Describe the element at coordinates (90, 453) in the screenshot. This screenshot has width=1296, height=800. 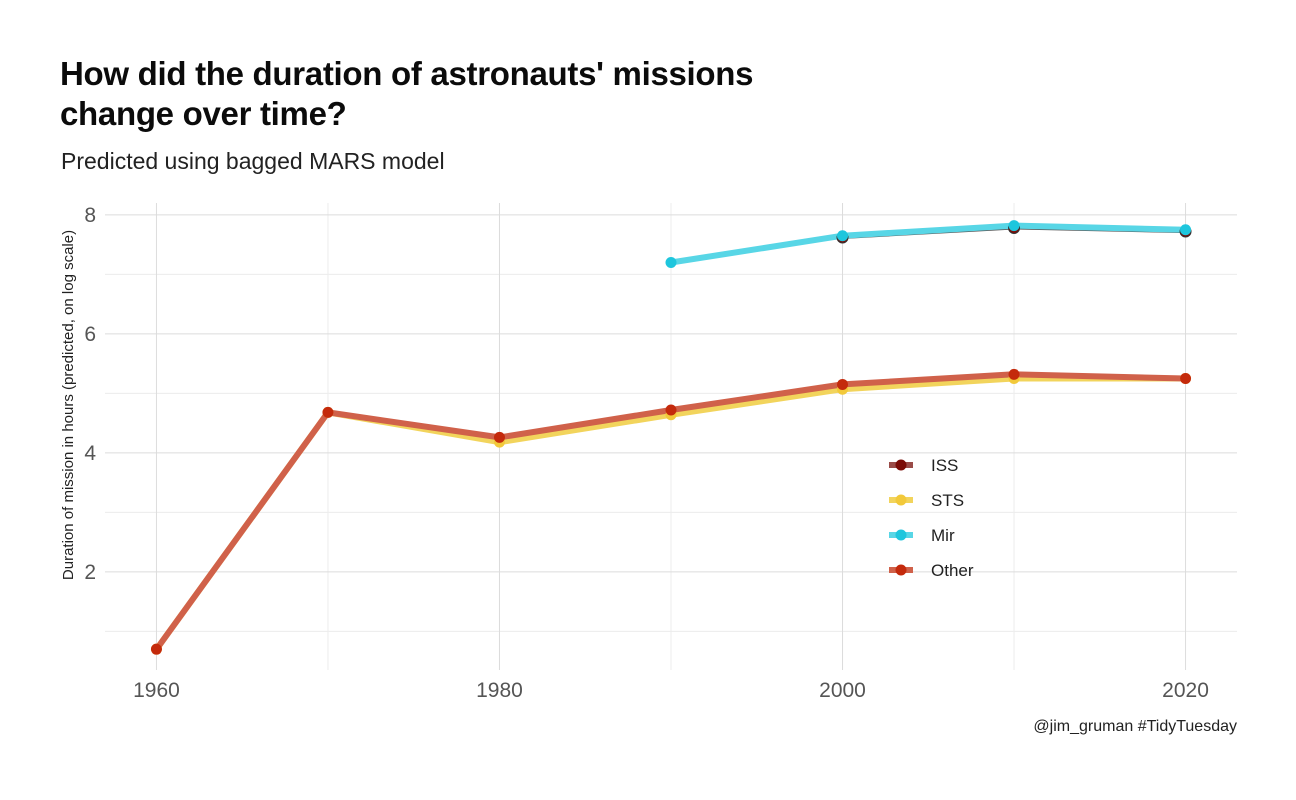
I see `y-tick-label: 4` at that location.